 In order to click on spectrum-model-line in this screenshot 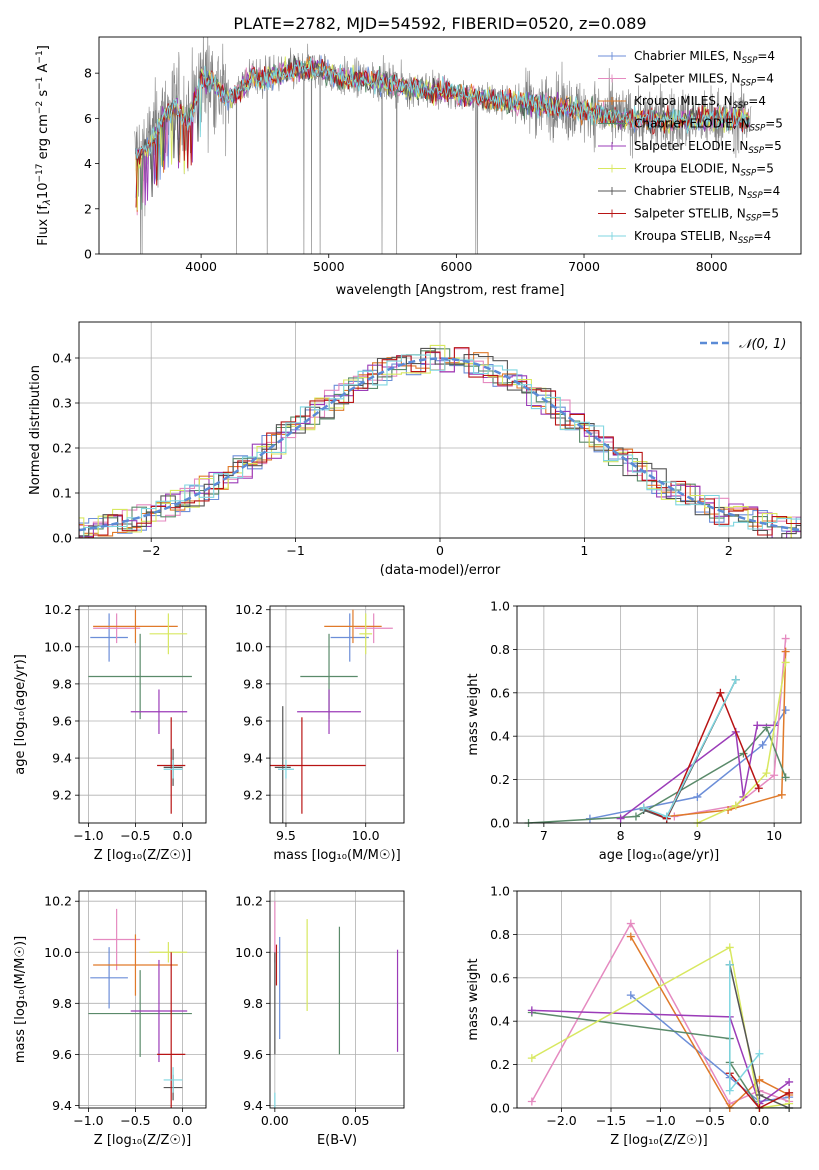, I will do `click(442, 108)`.